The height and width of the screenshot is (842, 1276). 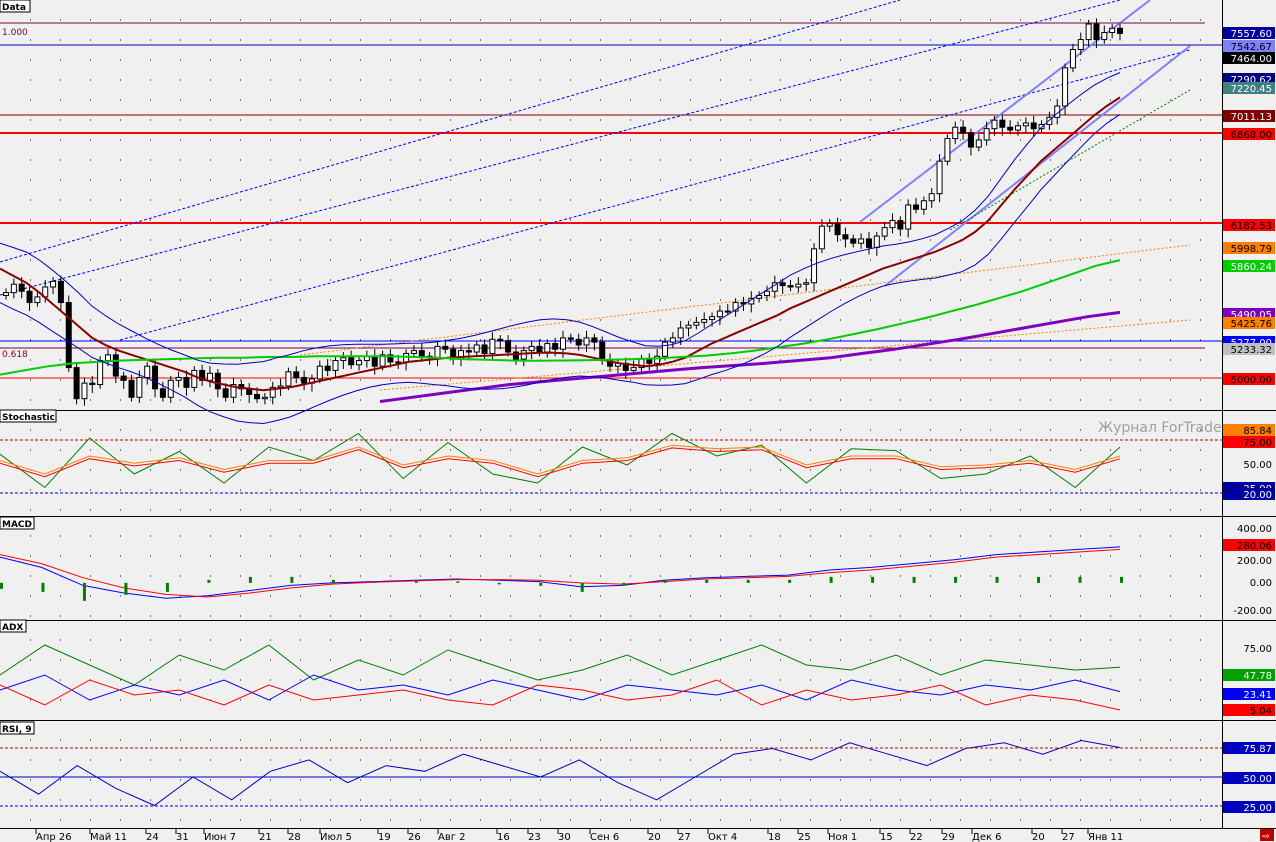 I want to click on adx-label: 47.78, so click(x=1257, y=676).